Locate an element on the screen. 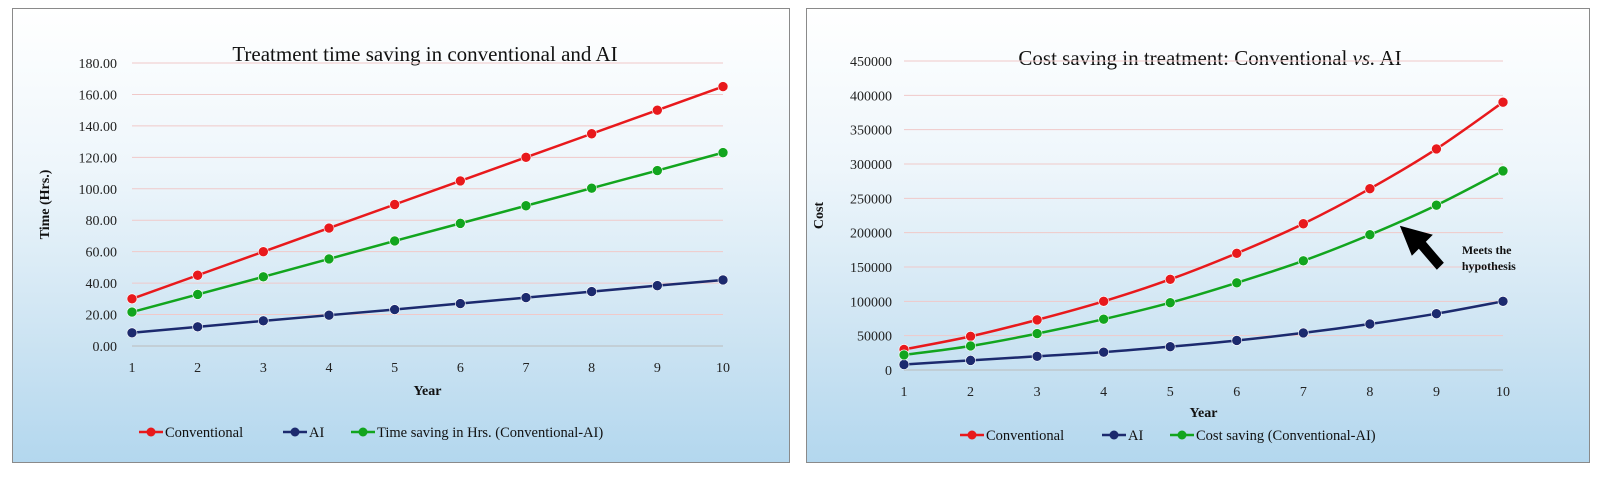 The image size is (1600, 477). y-tick-label: 100000 is located at coordinates (871, 302).